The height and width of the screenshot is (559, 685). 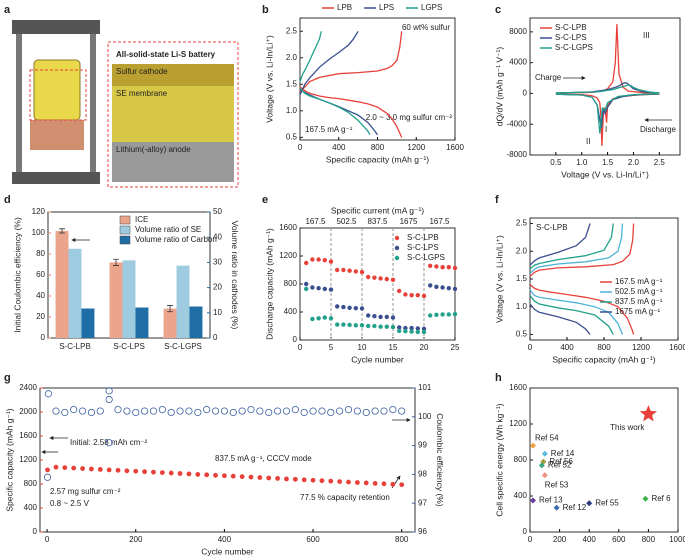 I want to click on legend-label: S-C-LPB, so click(x=571, y=27).